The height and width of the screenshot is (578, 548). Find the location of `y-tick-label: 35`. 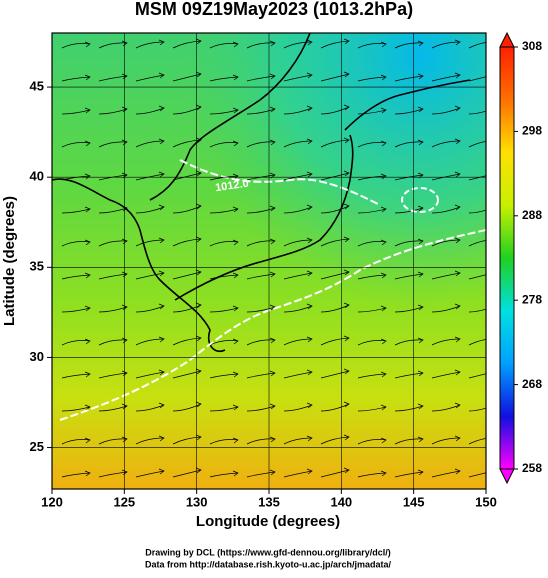

y-tick-label: 35 is located at coordinates (37, 266).